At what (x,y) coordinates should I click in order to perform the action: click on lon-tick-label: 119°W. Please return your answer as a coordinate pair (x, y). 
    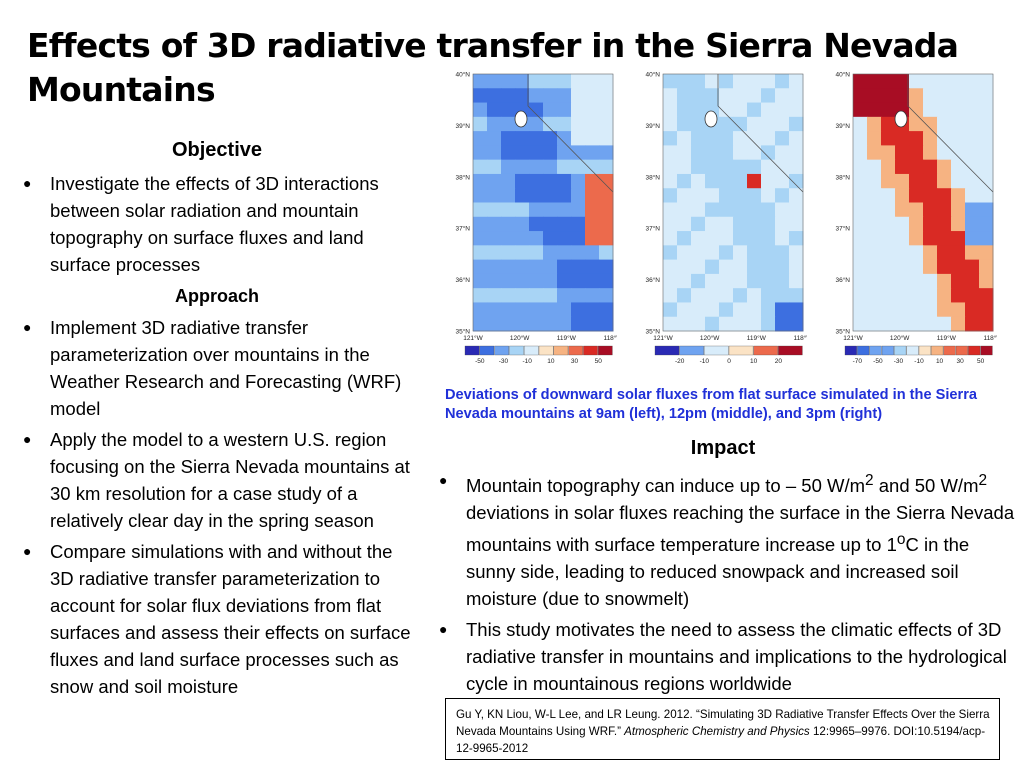
    Looking at the image, I should click on (567, 338).